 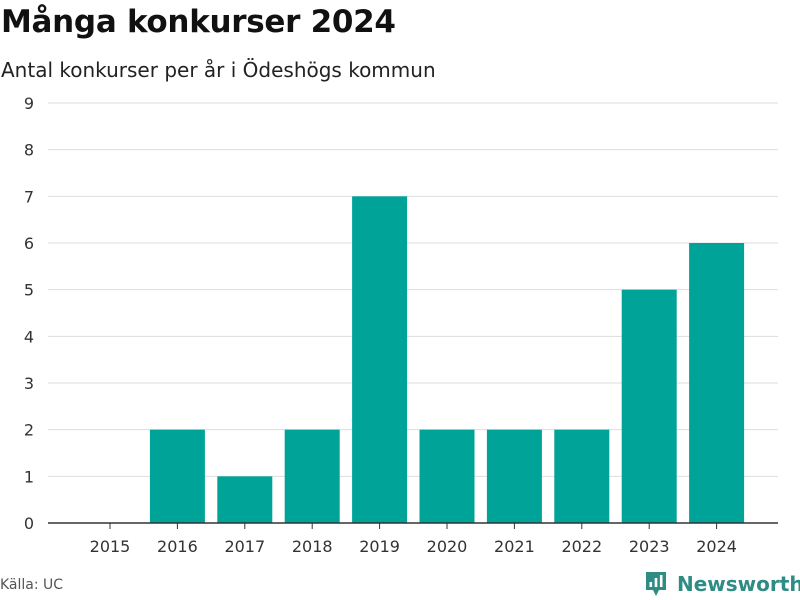 What do you see at coordinates (717, 383) in the screenshot?
I see `bar-2024` at bounding box center [717, 383].